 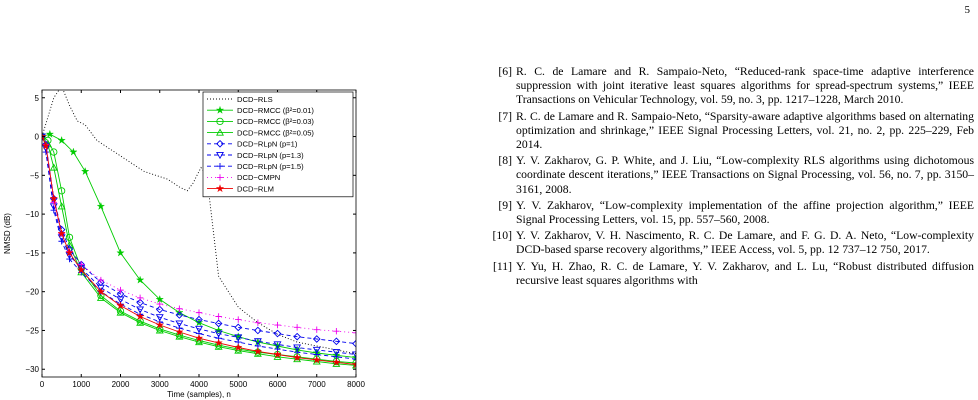 I want to click on x-tick-label: 8000, so click(x=356, y=384).